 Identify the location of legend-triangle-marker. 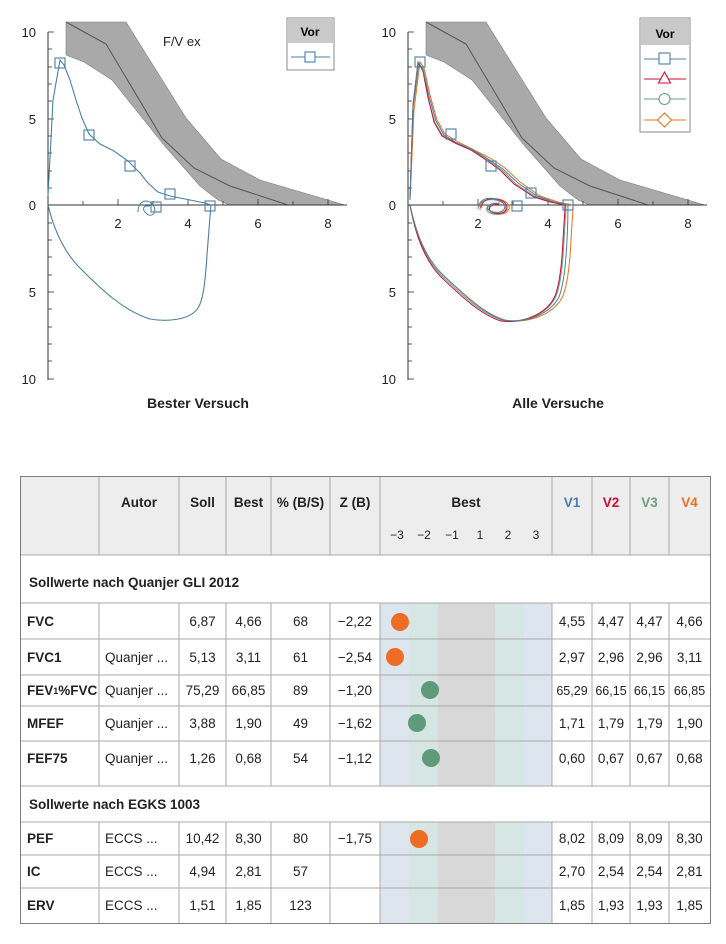
(664, 77).